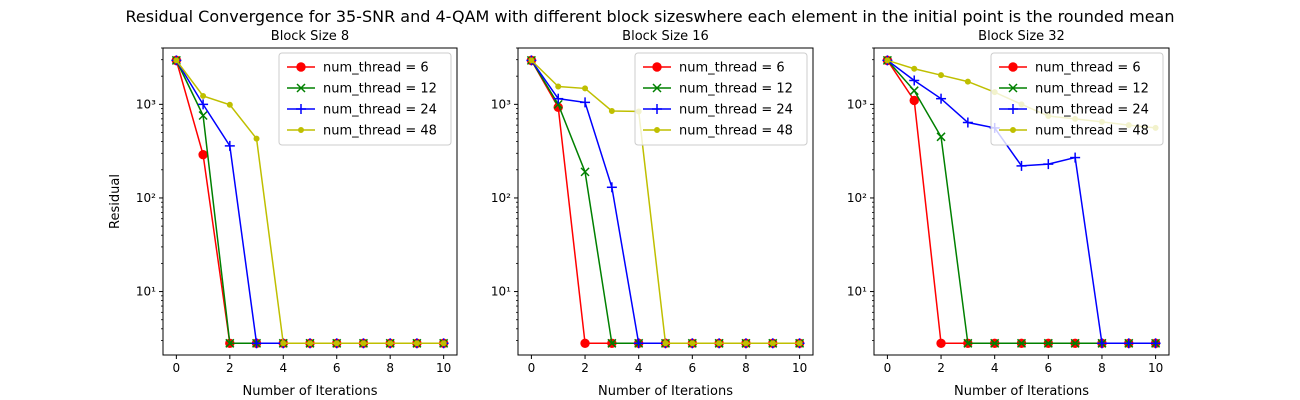 This screenshot has height=400, width=1300. What do you see at coordinates (736, 131) in the screenshot?
I see `legend-label: num_thread = 48` at bounding box center [736, 131].